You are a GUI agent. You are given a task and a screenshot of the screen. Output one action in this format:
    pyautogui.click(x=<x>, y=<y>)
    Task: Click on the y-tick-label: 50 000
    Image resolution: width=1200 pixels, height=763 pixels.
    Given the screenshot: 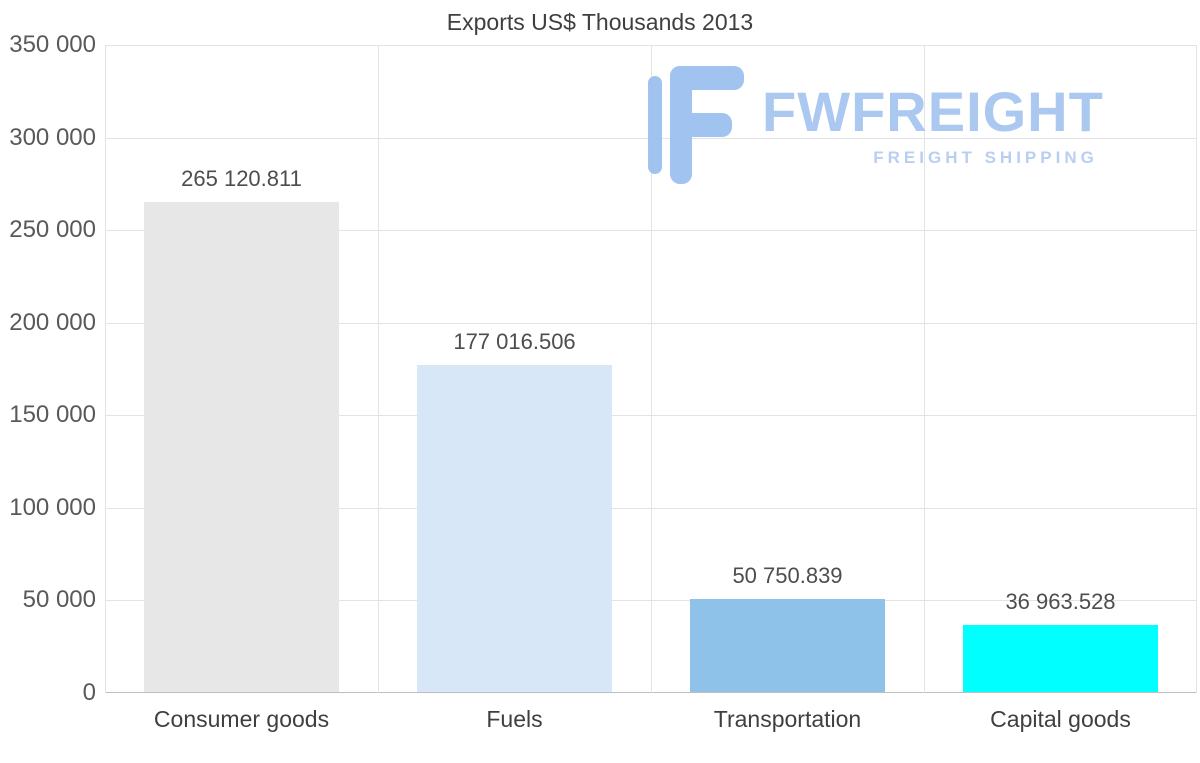 What is the action you would take?
    pyautogui.click(x=59, y=600)
    